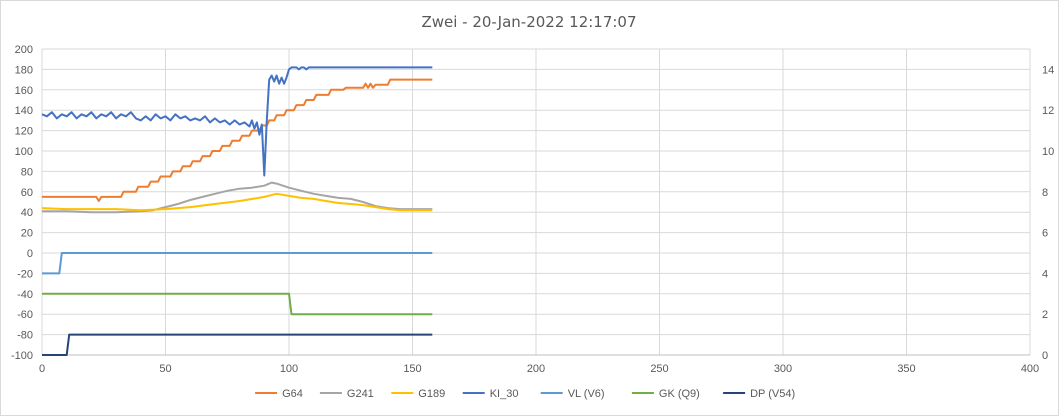  Describe the element at coordinates (27, 193) in the screenshot. I see `y-tick-label: 60` at that location.